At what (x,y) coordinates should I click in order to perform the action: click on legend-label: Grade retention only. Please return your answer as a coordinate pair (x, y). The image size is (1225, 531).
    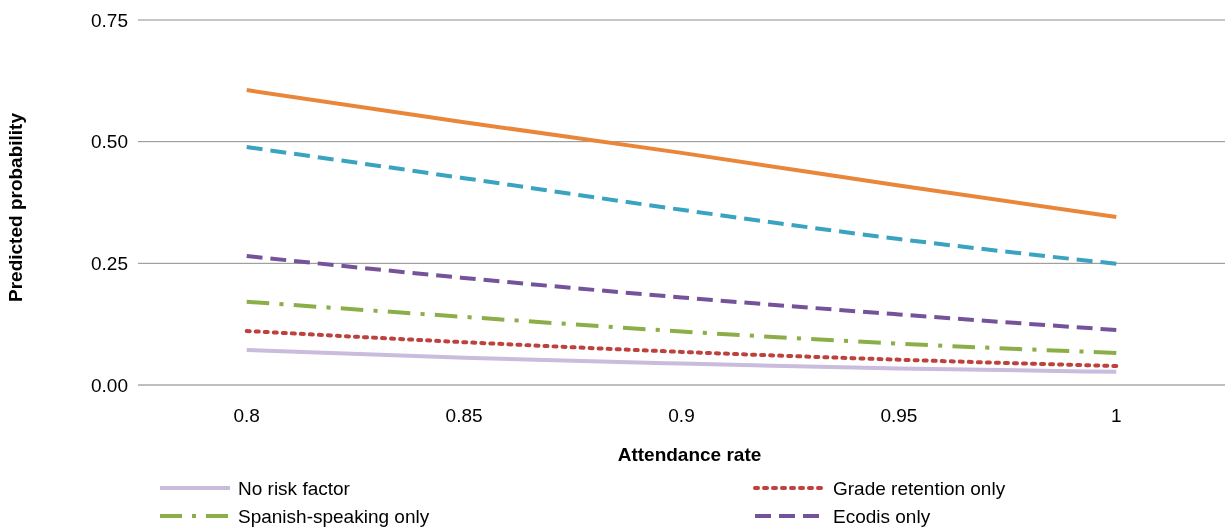
    Looking at the image, I should click on (919, 488).